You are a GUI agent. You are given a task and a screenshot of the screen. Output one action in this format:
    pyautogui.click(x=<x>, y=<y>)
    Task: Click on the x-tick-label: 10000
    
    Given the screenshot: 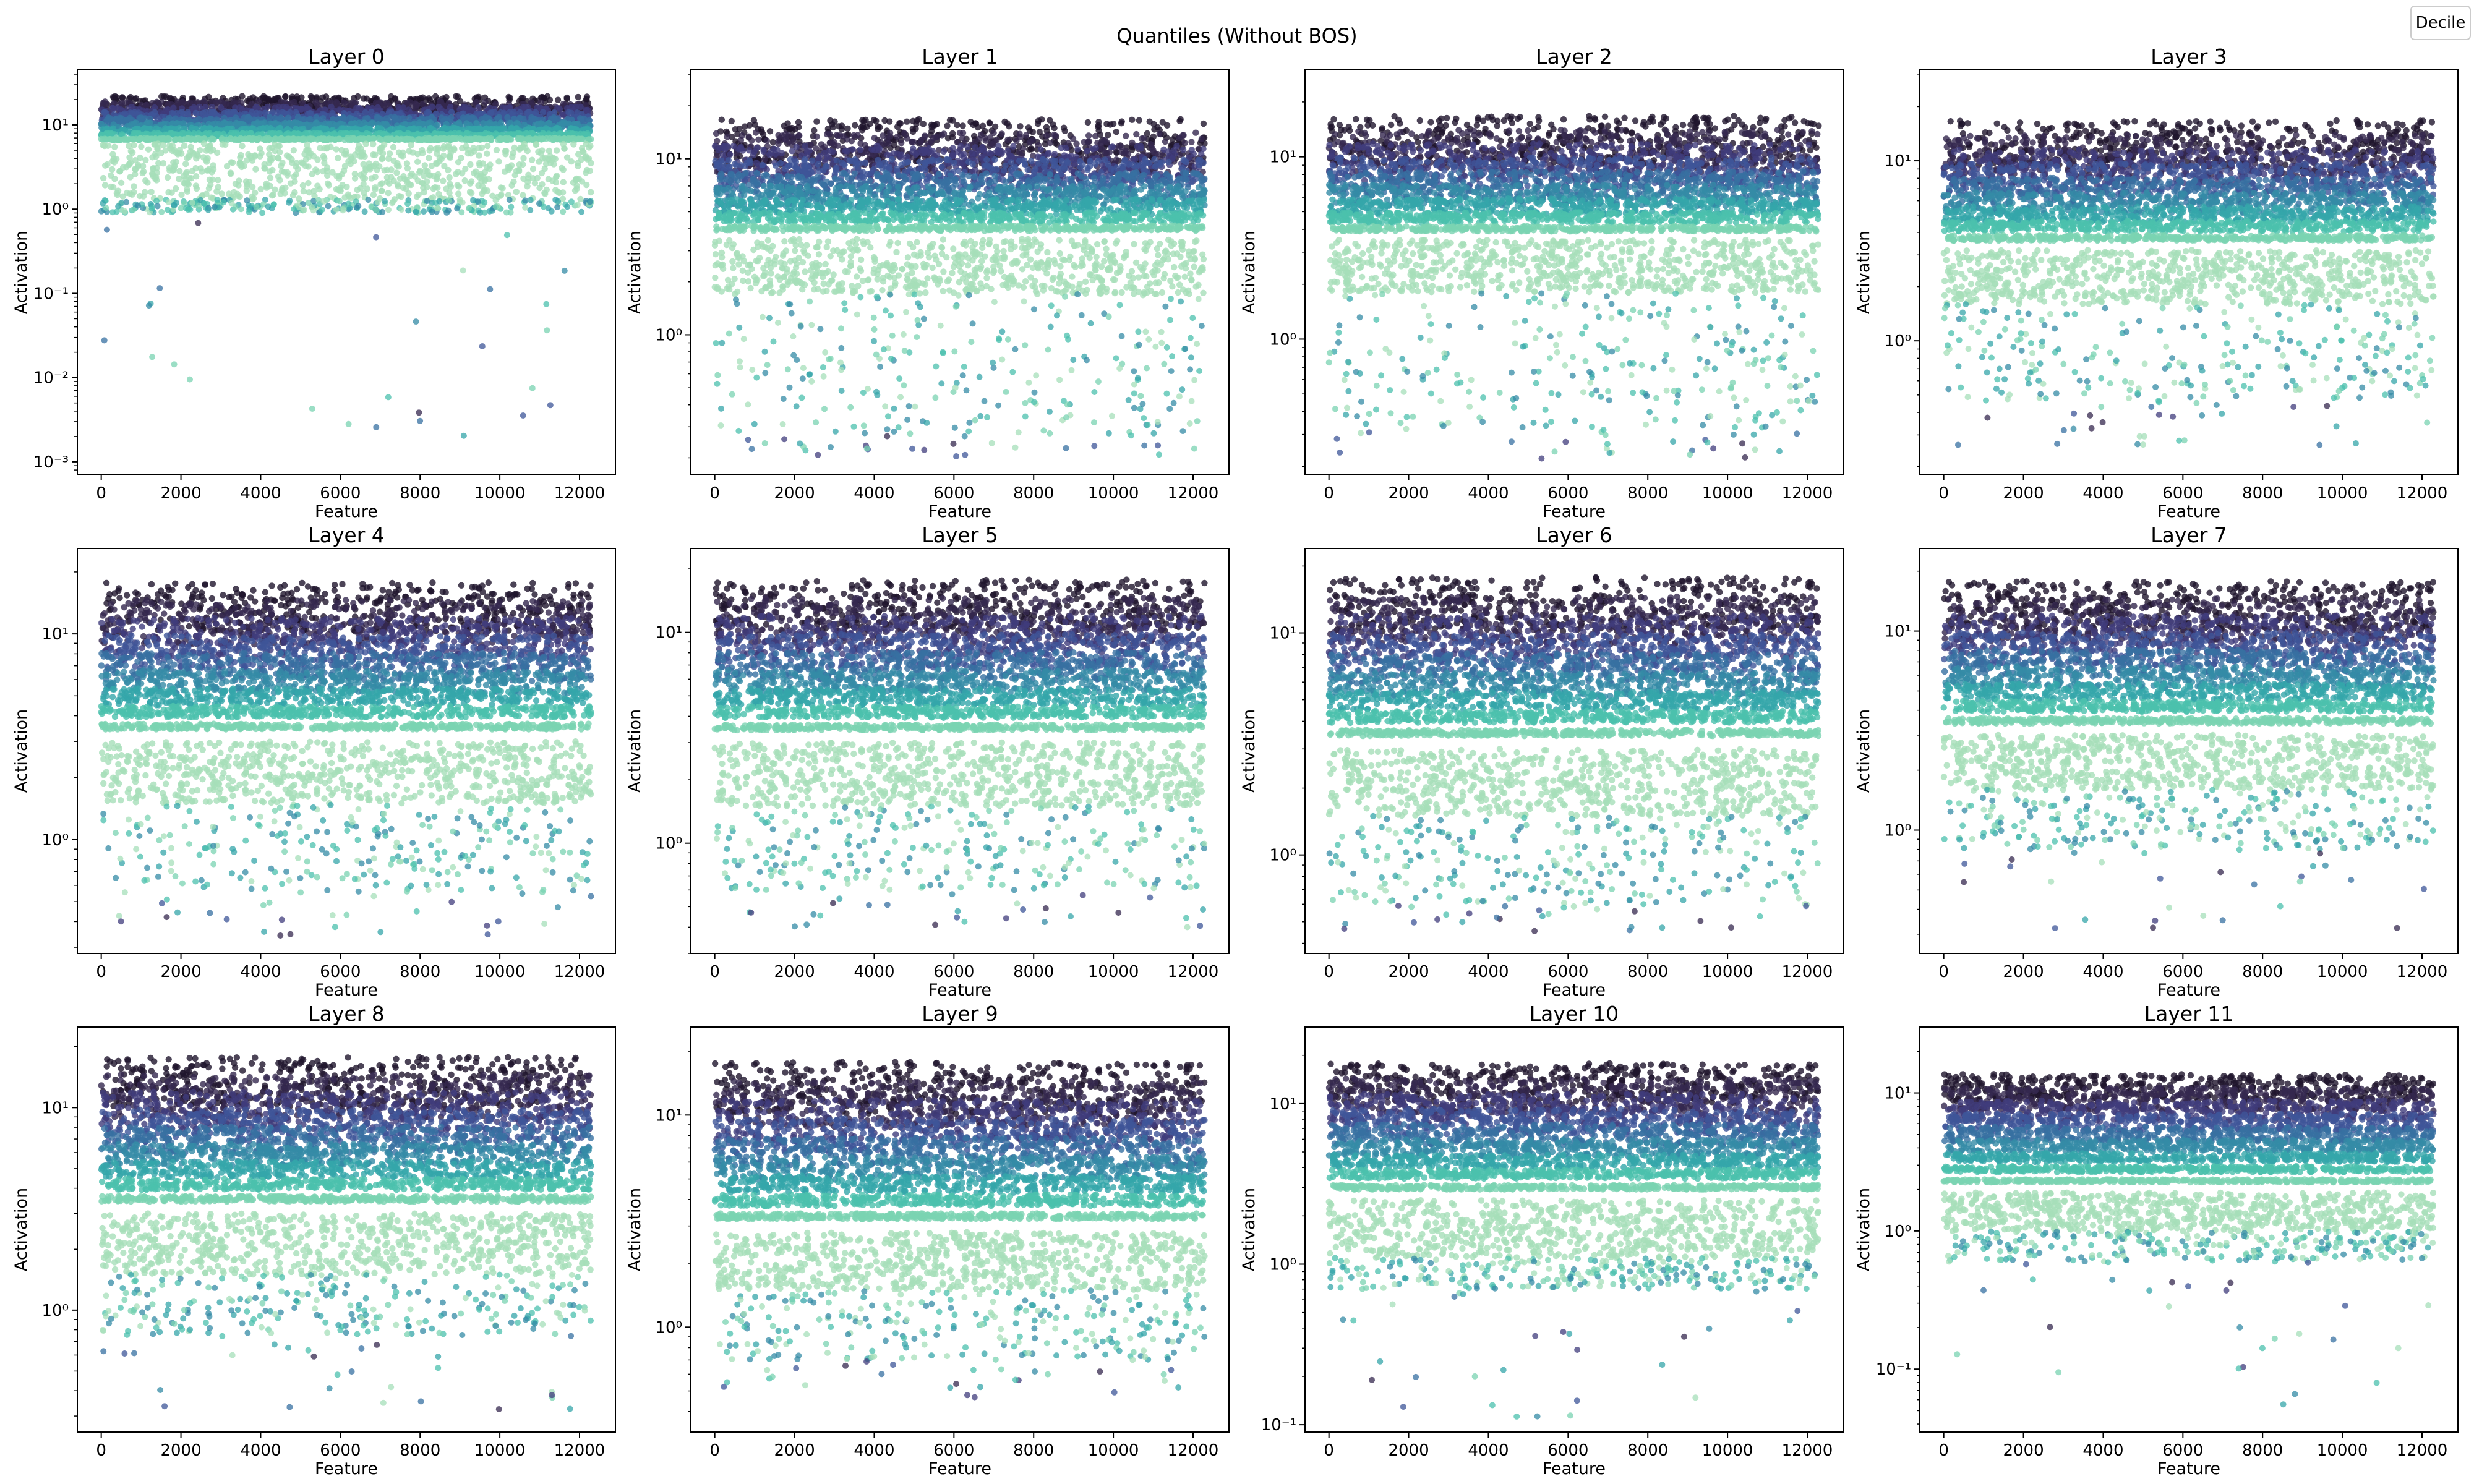 What is the action you would take?
    pyautogui.click(x=500, y=493)
    